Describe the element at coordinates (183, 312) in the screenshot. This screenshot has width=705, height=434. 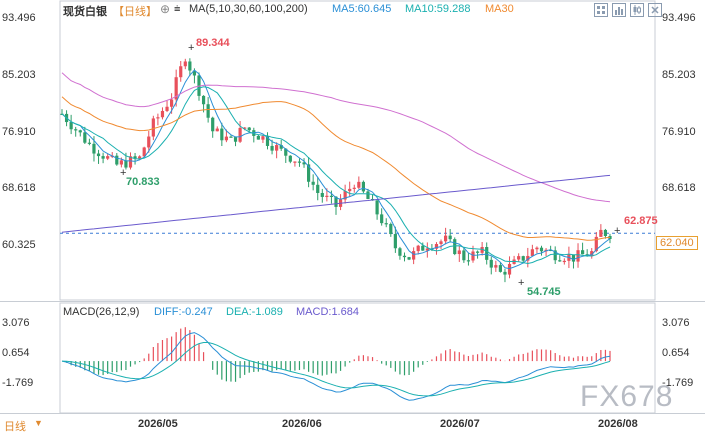
I see `macd-diff: DIFF:-0.247` at that location.